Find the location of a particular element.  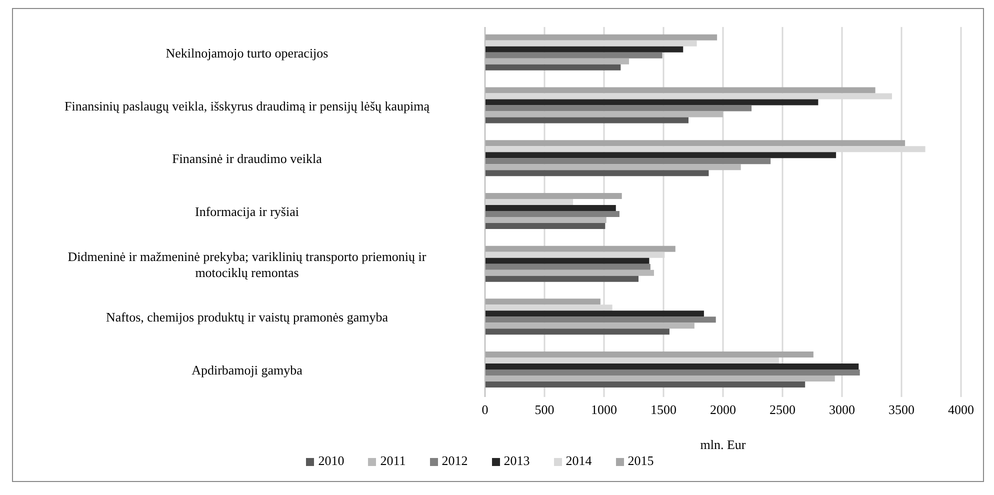

x-tick-label: 1500 is located at coordinates (663, 410).